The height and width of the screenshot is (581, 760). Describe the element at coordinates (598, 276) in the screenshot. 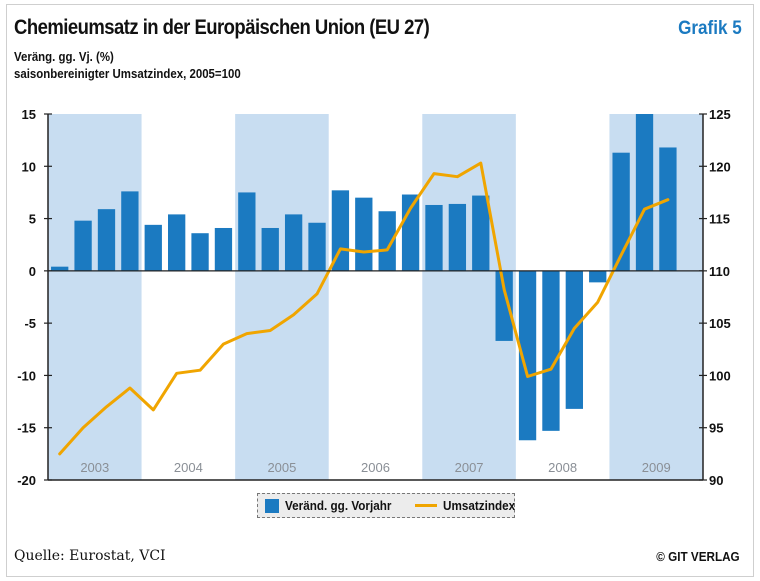

I see `bar-2008-Q4` at that location.